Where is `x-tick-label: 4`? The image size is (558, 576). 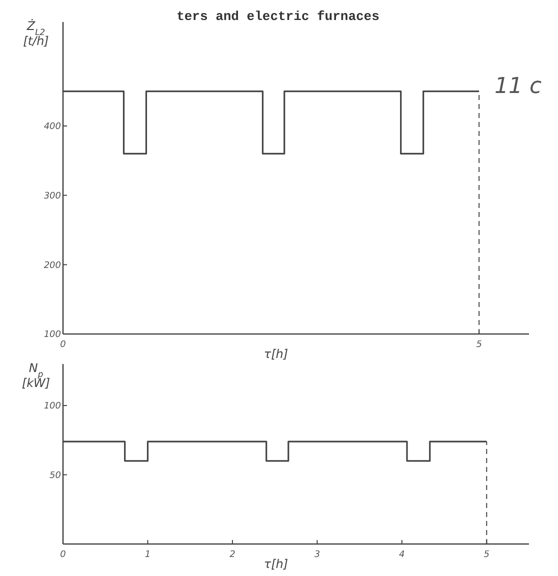
x-tick-label: 4 is located at coordinates (402, 555).